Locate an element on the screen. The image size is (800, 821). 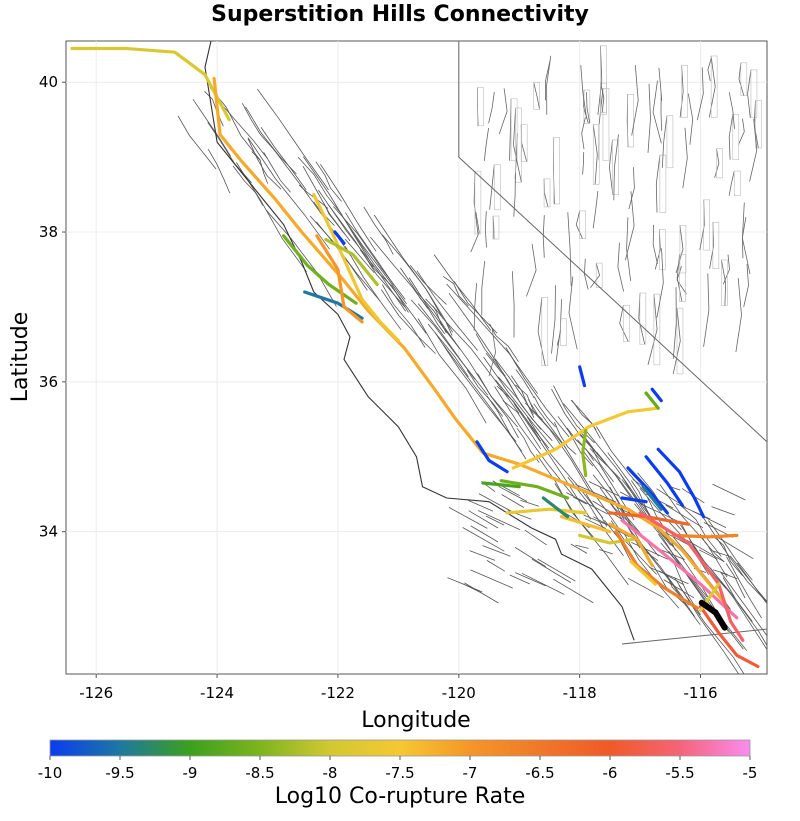
source-fault is located at coordinates (713, 615).